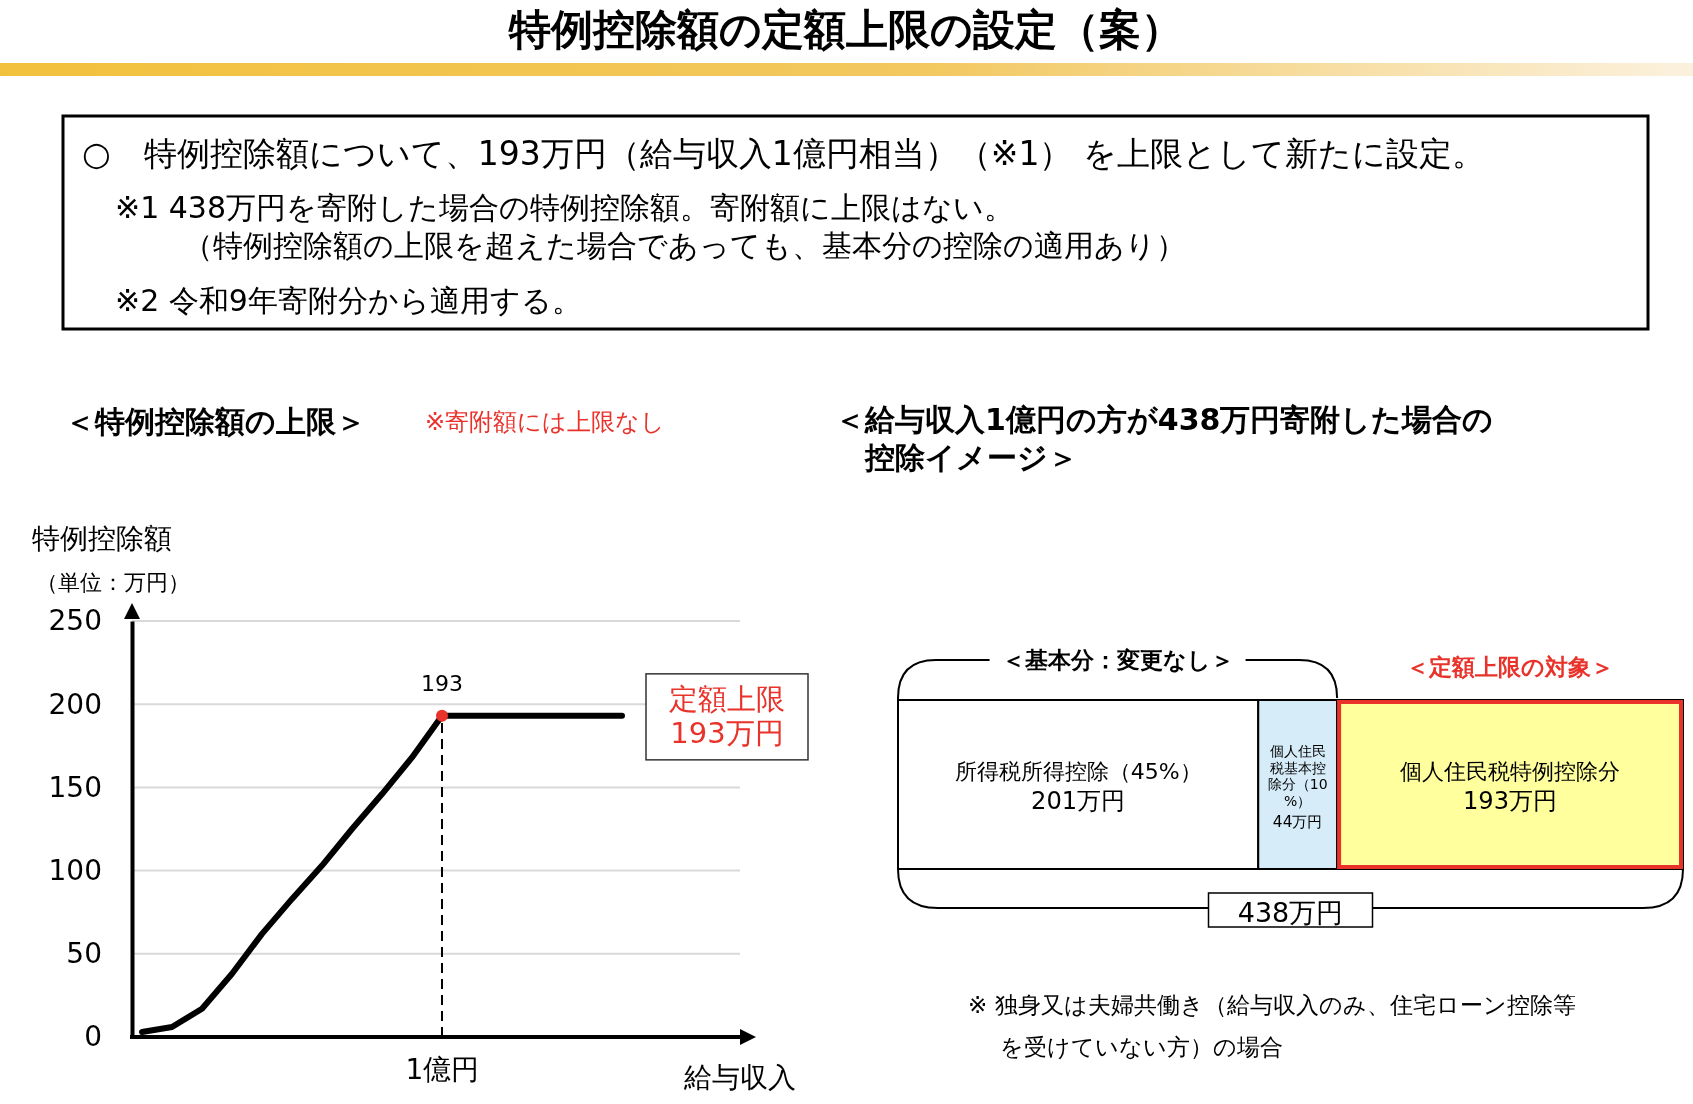 Image resolution: width=1693 pixels, height=1104 pixels. I want to click on text: 特例控除額の定額上限の設定（案）, so click(845, 29).